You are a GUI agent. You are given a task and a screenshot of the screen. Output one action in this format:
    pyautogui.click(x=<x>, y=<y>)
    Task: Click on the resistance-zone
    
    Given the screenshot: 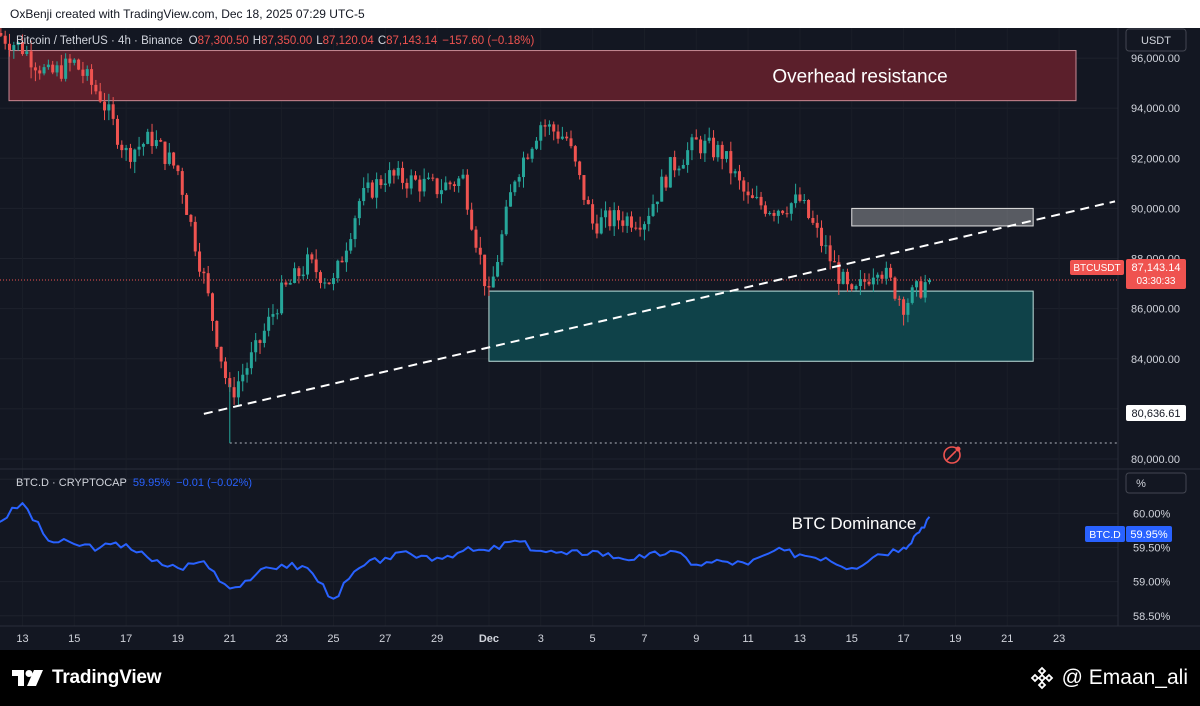 What is the action you would take?
    pyautogui.click(x=542, y=76)
    